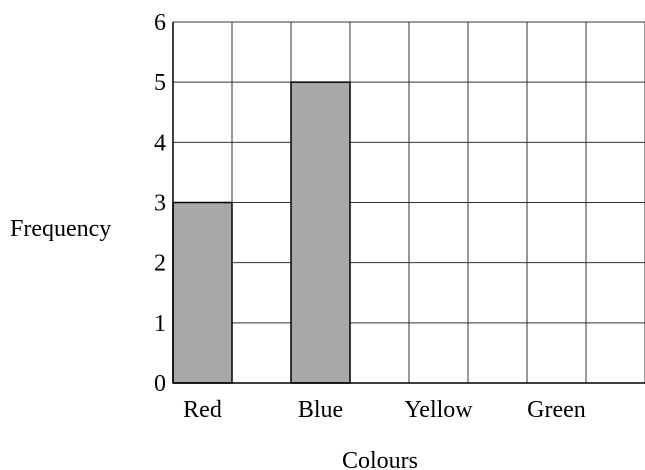 The image size is (645, 470). I want to click on y-tick-label: 5, so click(160, 83).